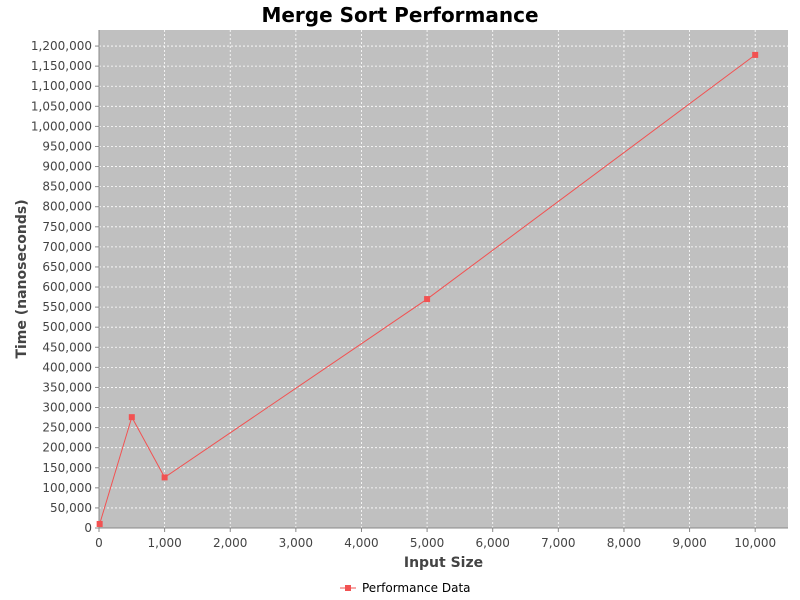 This screenshot has width=800, height=600. What do you see at coordinates (61, 86) in the screenshot?
I see `y-tick-label: 1,100,000` at bounding box center [61, 86].